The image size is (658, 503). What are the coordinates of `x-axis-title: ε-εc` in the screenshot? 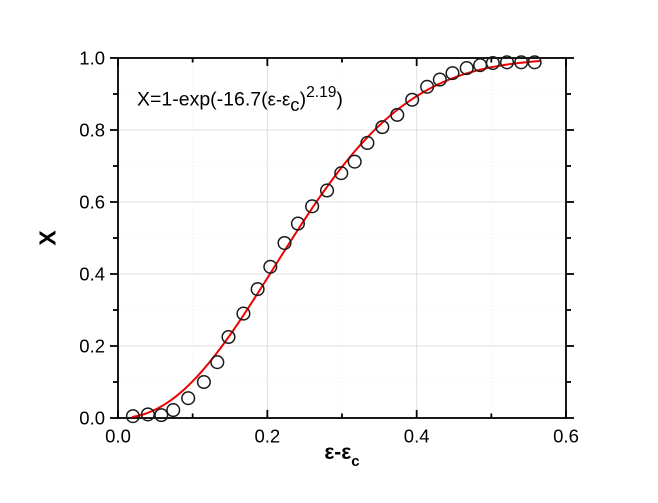 It's located at (341, 455).